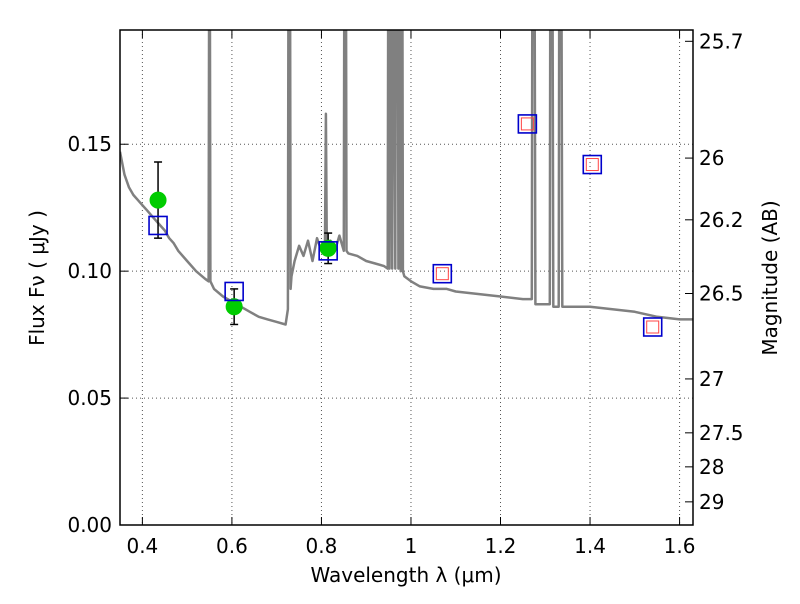  What do you see at coordinates (37, 278) in the screenshot?
I see `y-axis-label: Flux Fν ( μJy )` at bounding box center [37, 278].